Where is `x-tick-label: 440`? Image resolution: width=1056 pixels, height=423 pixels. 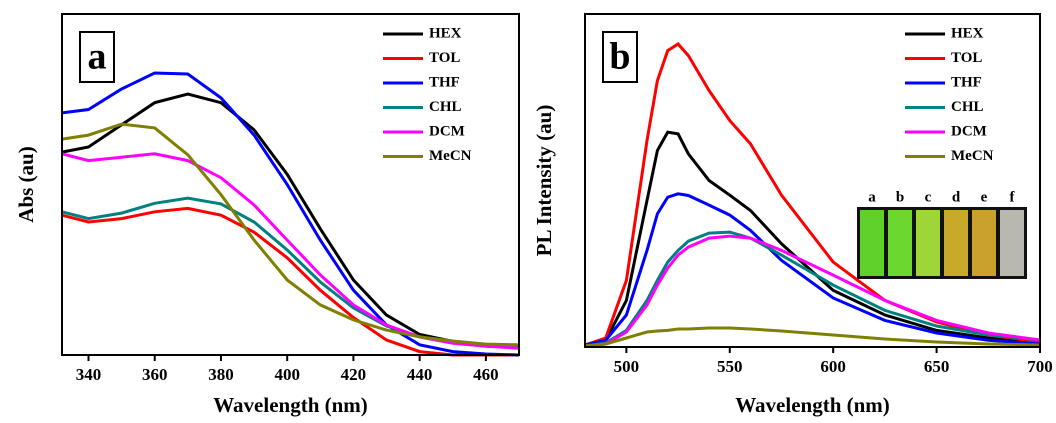
x-tick-label: 440 is located at coordinates (420, 374).